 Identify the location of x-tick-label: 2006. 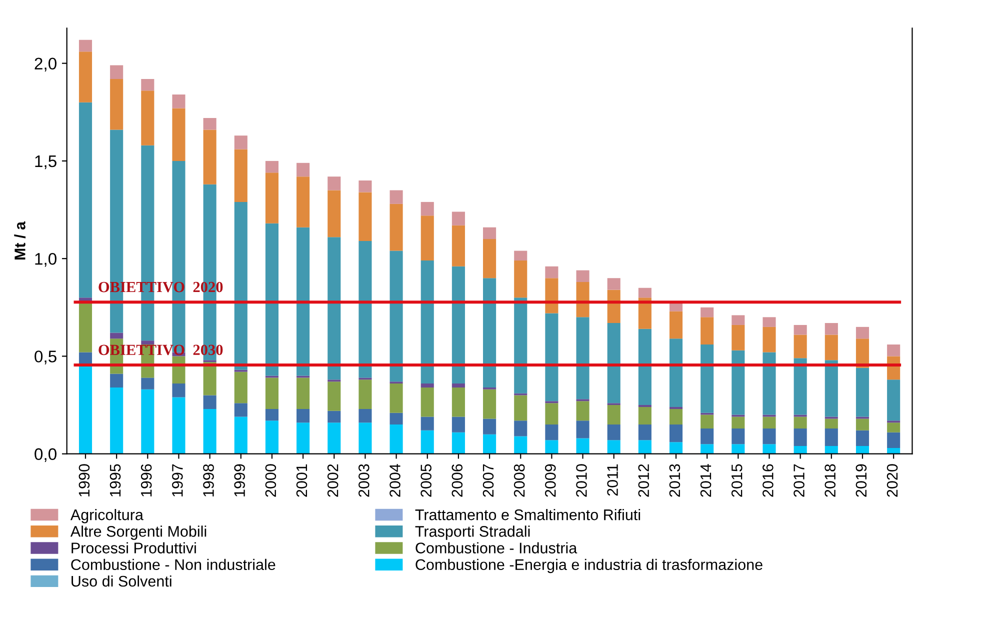
(457, 480).